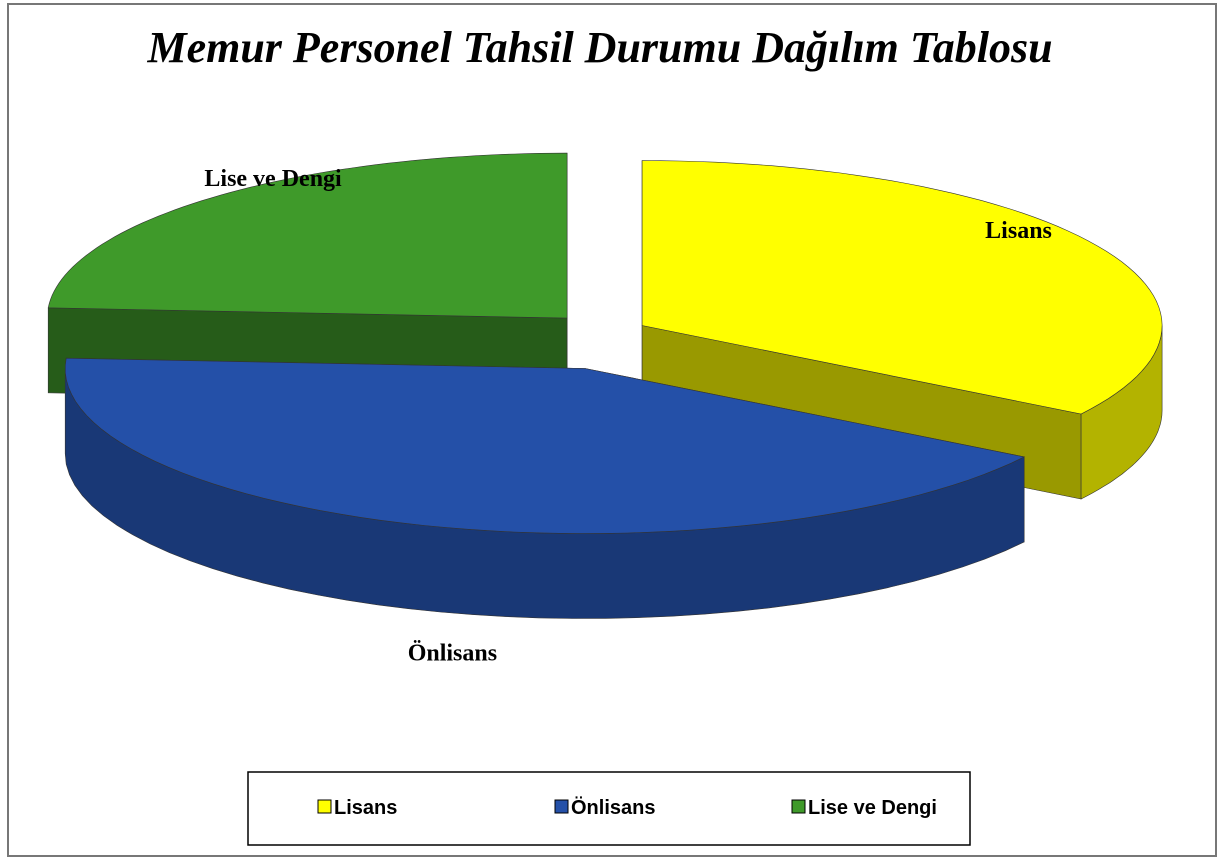  I want to click on legend, so click(609, 808).